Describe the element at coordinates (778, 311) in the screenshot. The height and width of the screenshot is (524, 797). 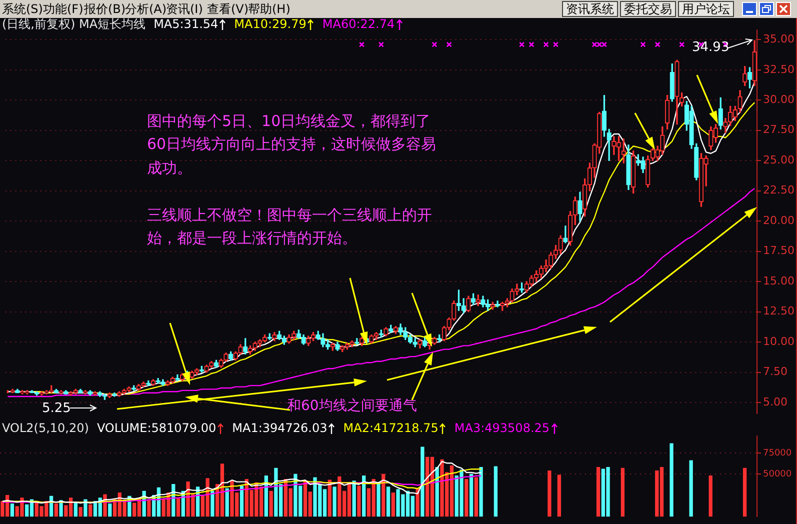
I see `y-tick-label: 12.50` at that location.